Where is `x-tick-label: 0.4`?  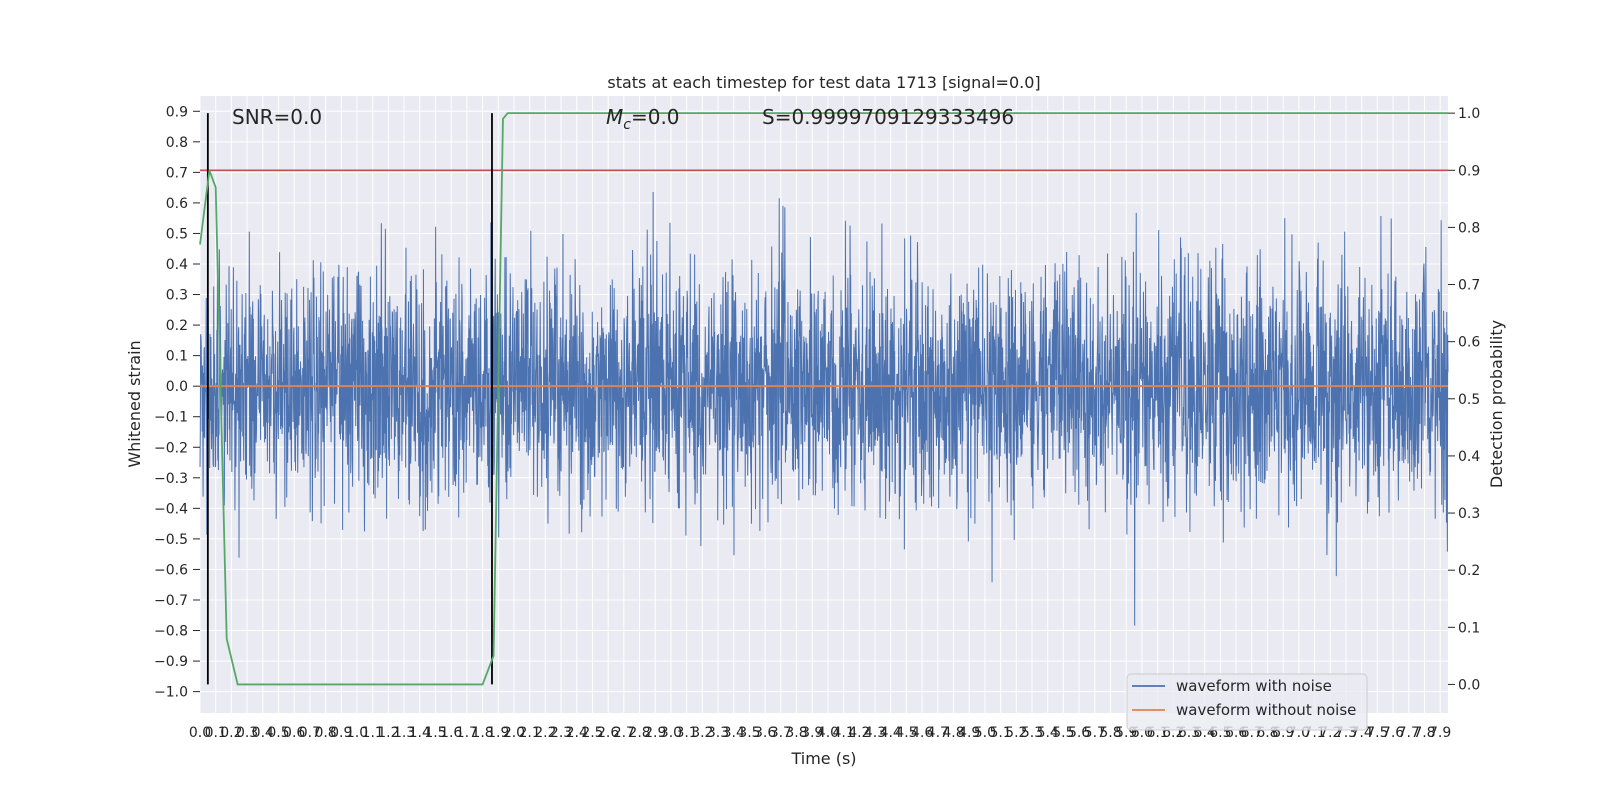 x-tick-label: 0.4 is located at coordinates (263, 733).